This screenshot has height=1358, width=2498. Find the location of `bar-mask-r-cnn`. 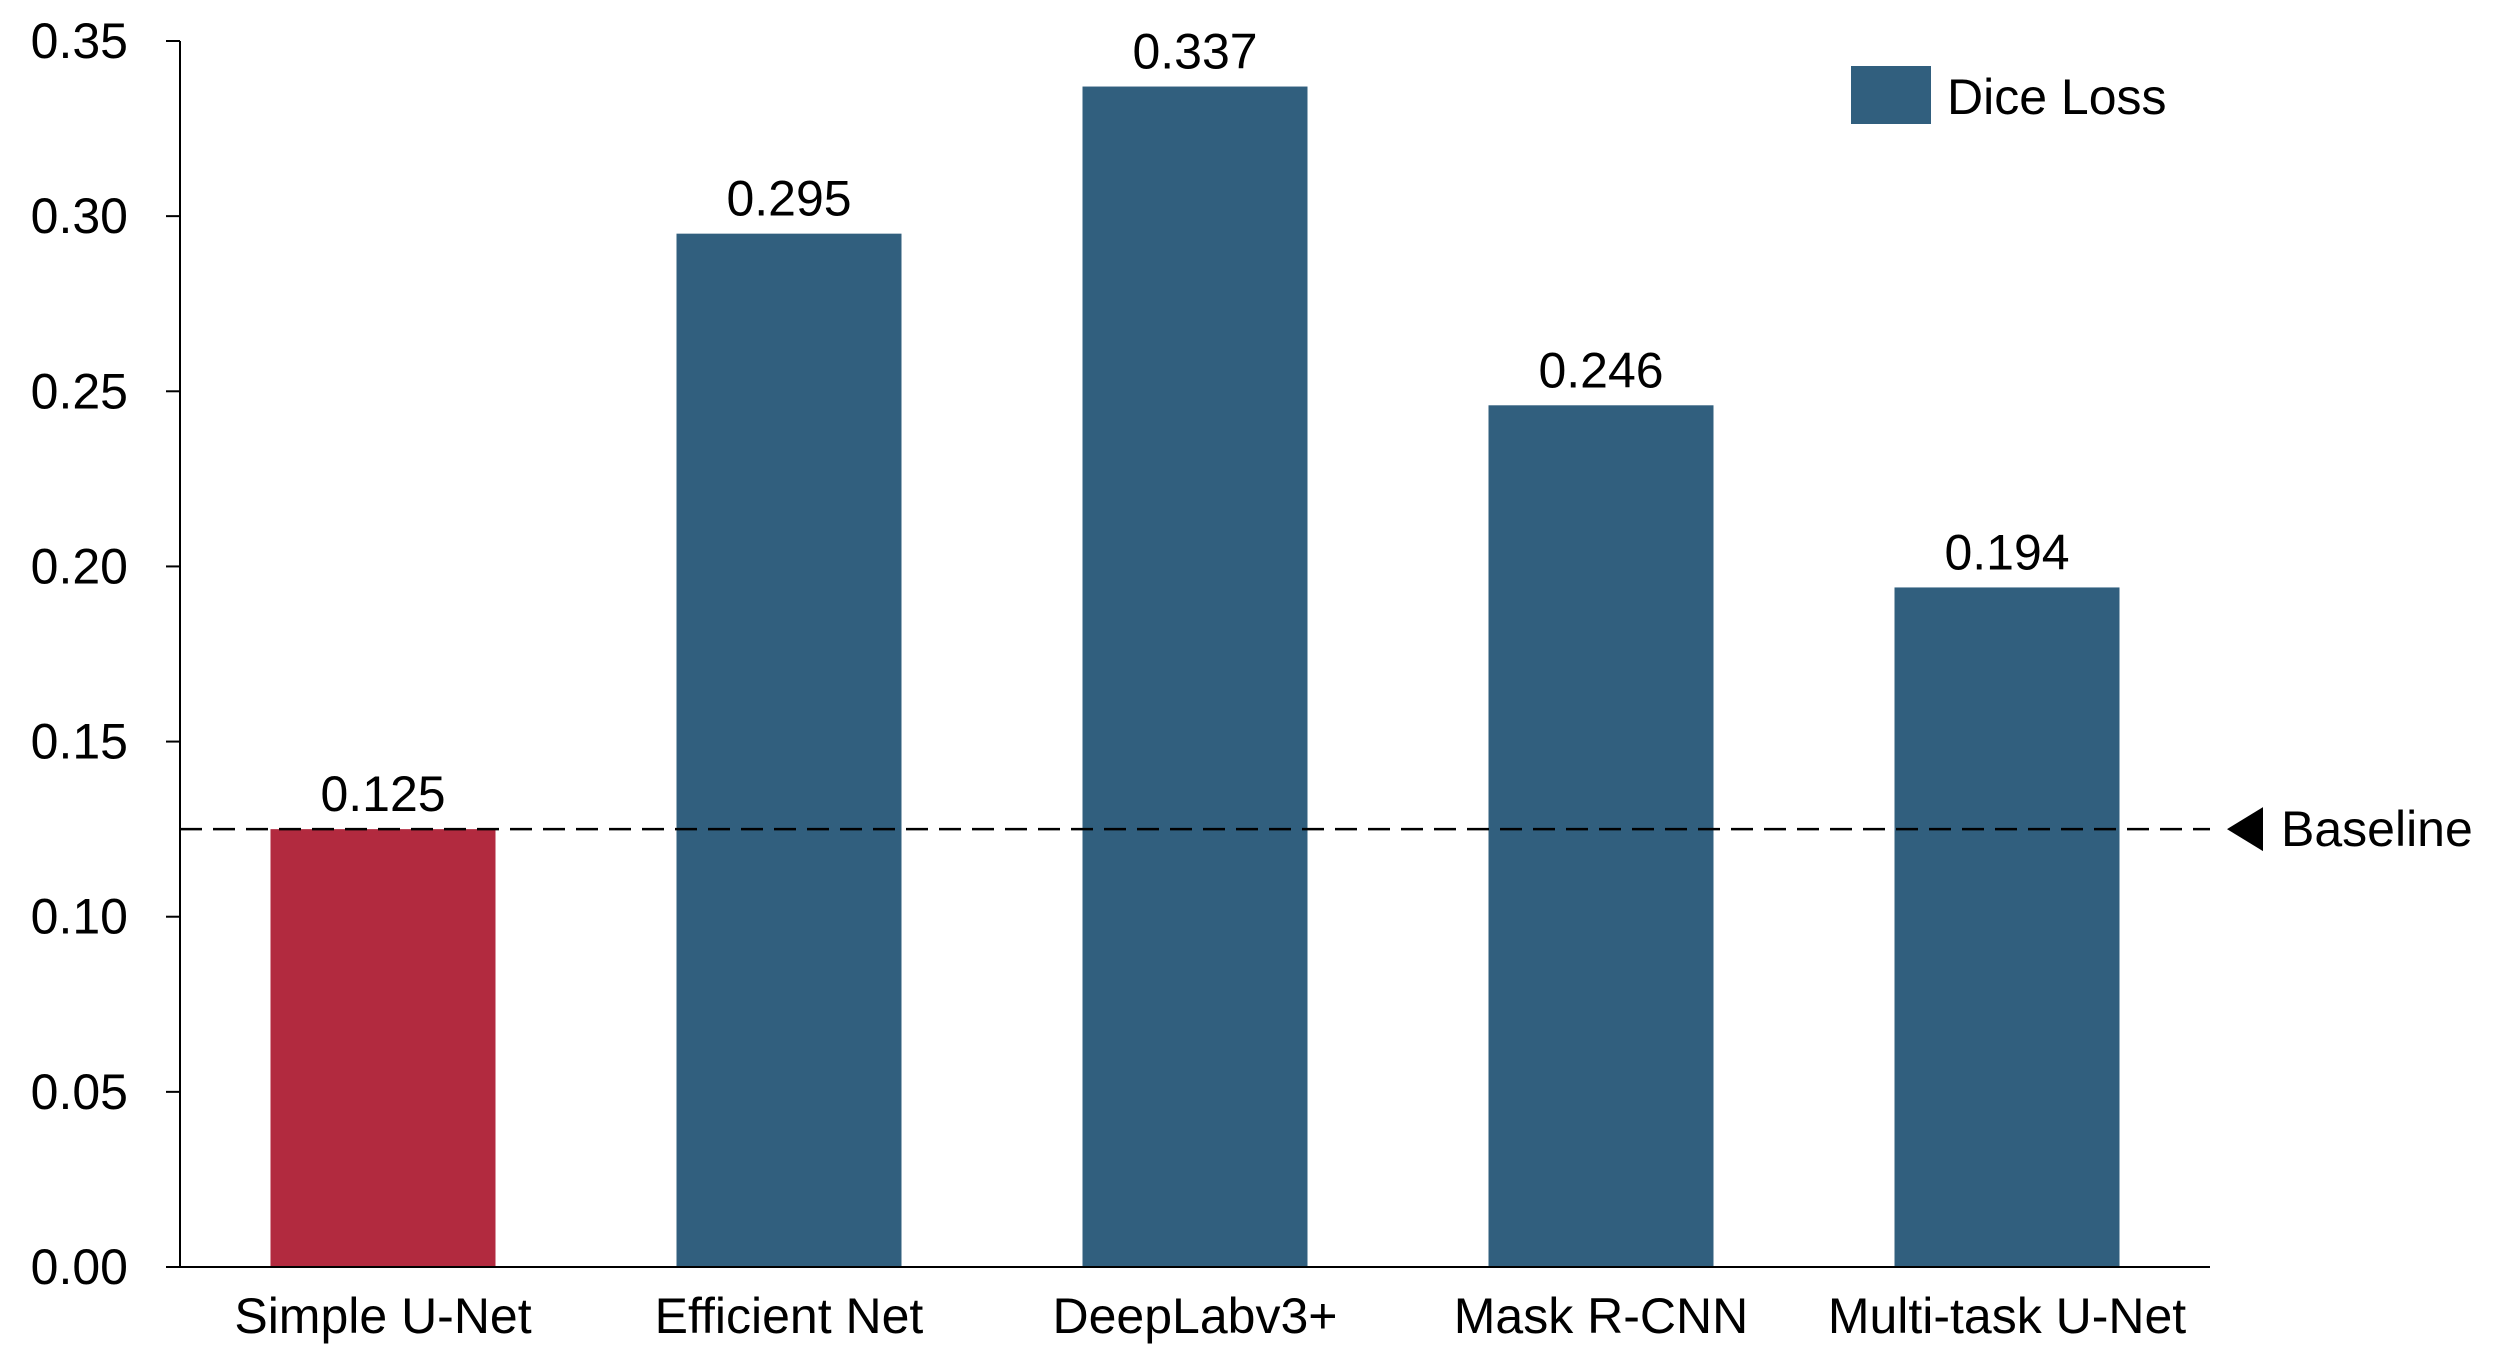

bar-mask-r-cnn is located at coordinates (1601, 836).